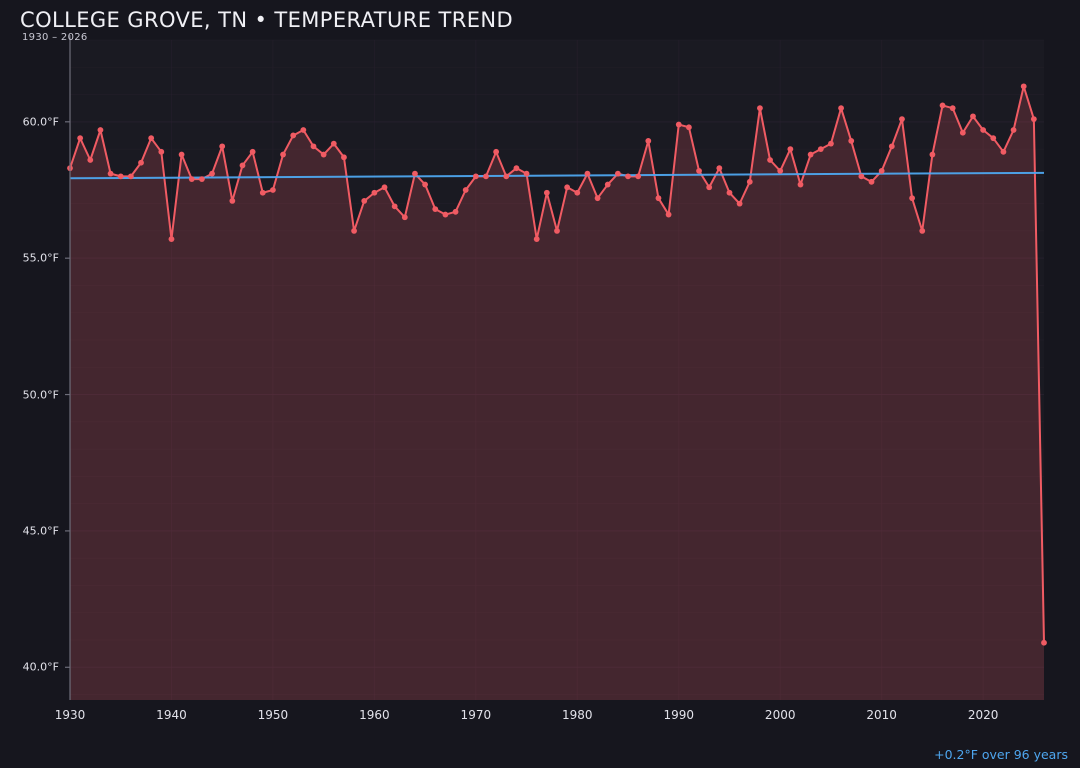 This screenshot has height=768, width=1080. I want to click on trend-annotation: +0.2°F over 96 years, so click(1001, 754).